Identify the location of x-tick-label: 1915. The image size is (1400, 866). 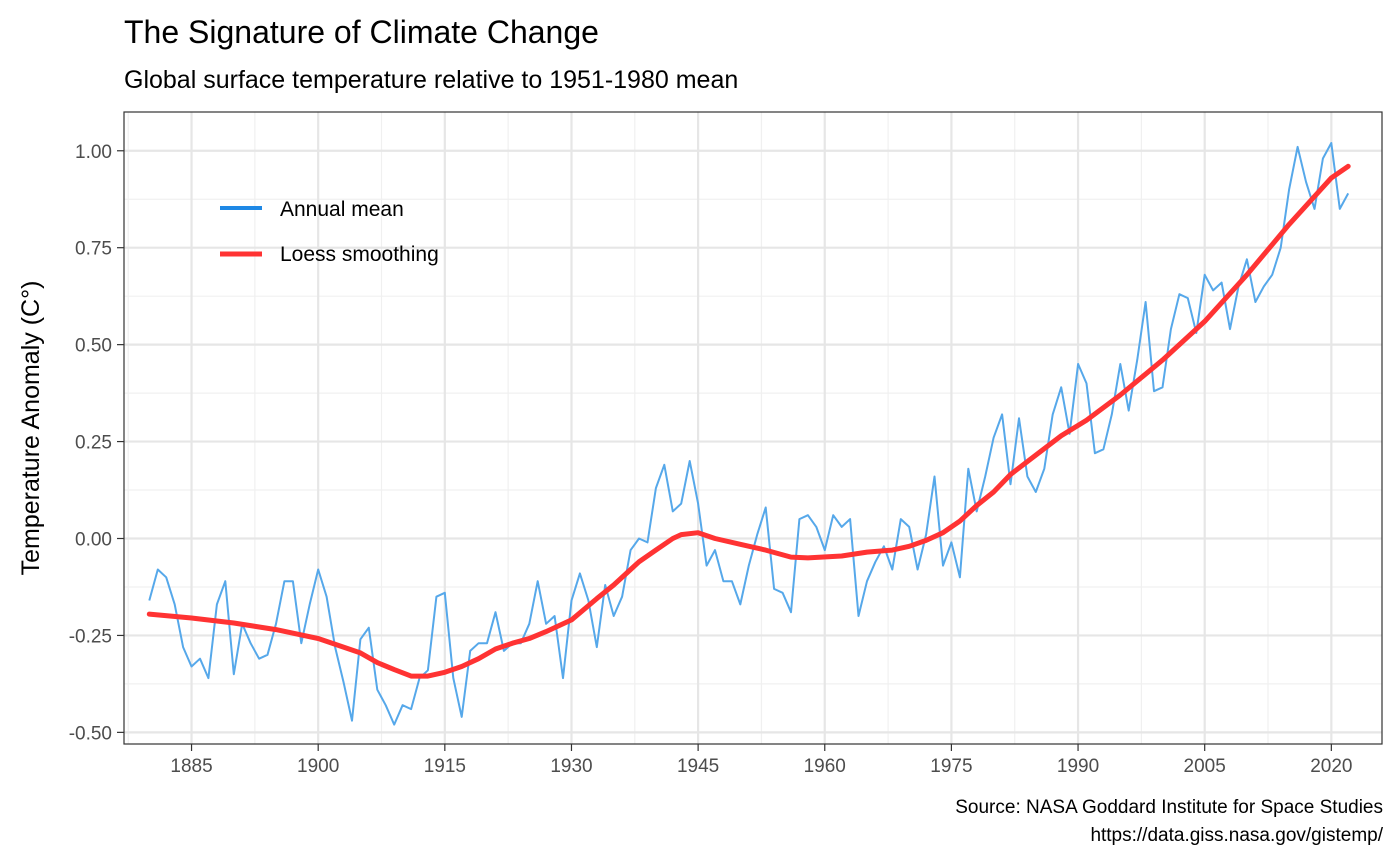
(445, 766).